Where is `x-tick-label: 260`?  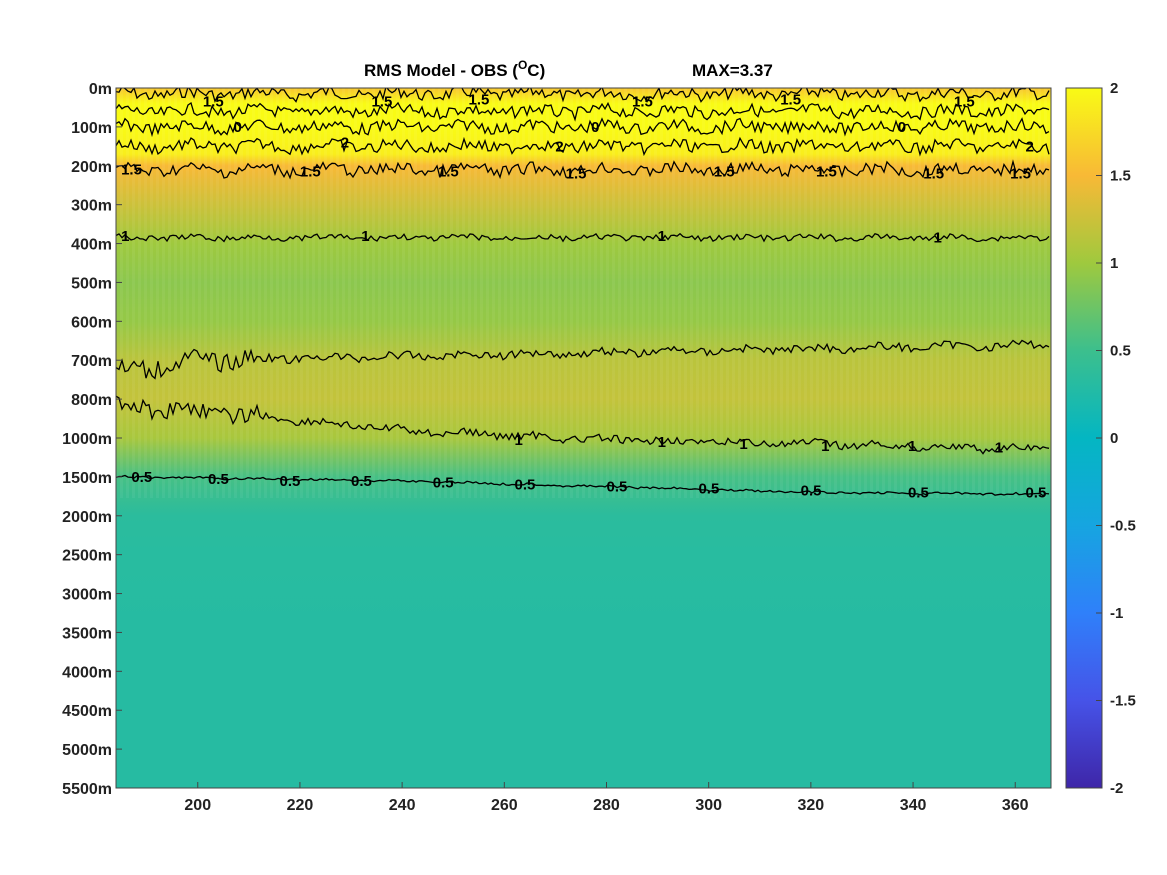 x-tick-label: 260 is located at coordinates (504, 805).